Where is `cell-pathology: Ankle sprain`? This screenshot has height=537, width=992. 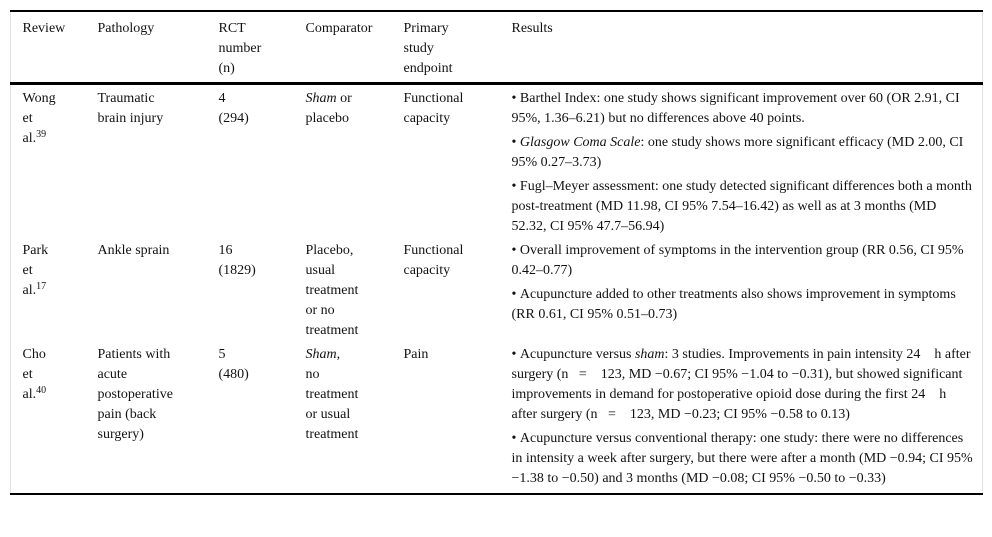 cell-pathology: Ankle sprain is located at coordinates (133, 250).